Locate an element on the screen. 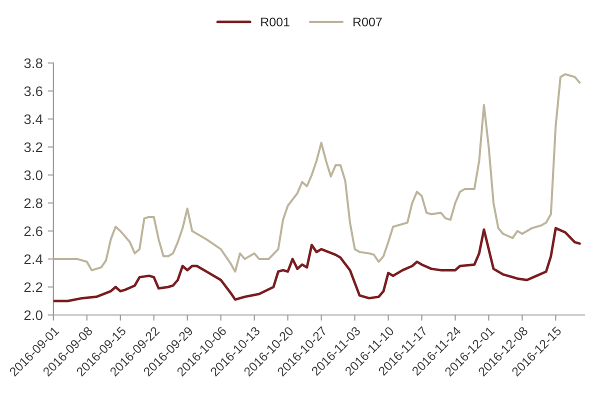 The height and width of the screenshot is (400, 600). y-tick-label: 3.0 is located at coordinates (33, 175).